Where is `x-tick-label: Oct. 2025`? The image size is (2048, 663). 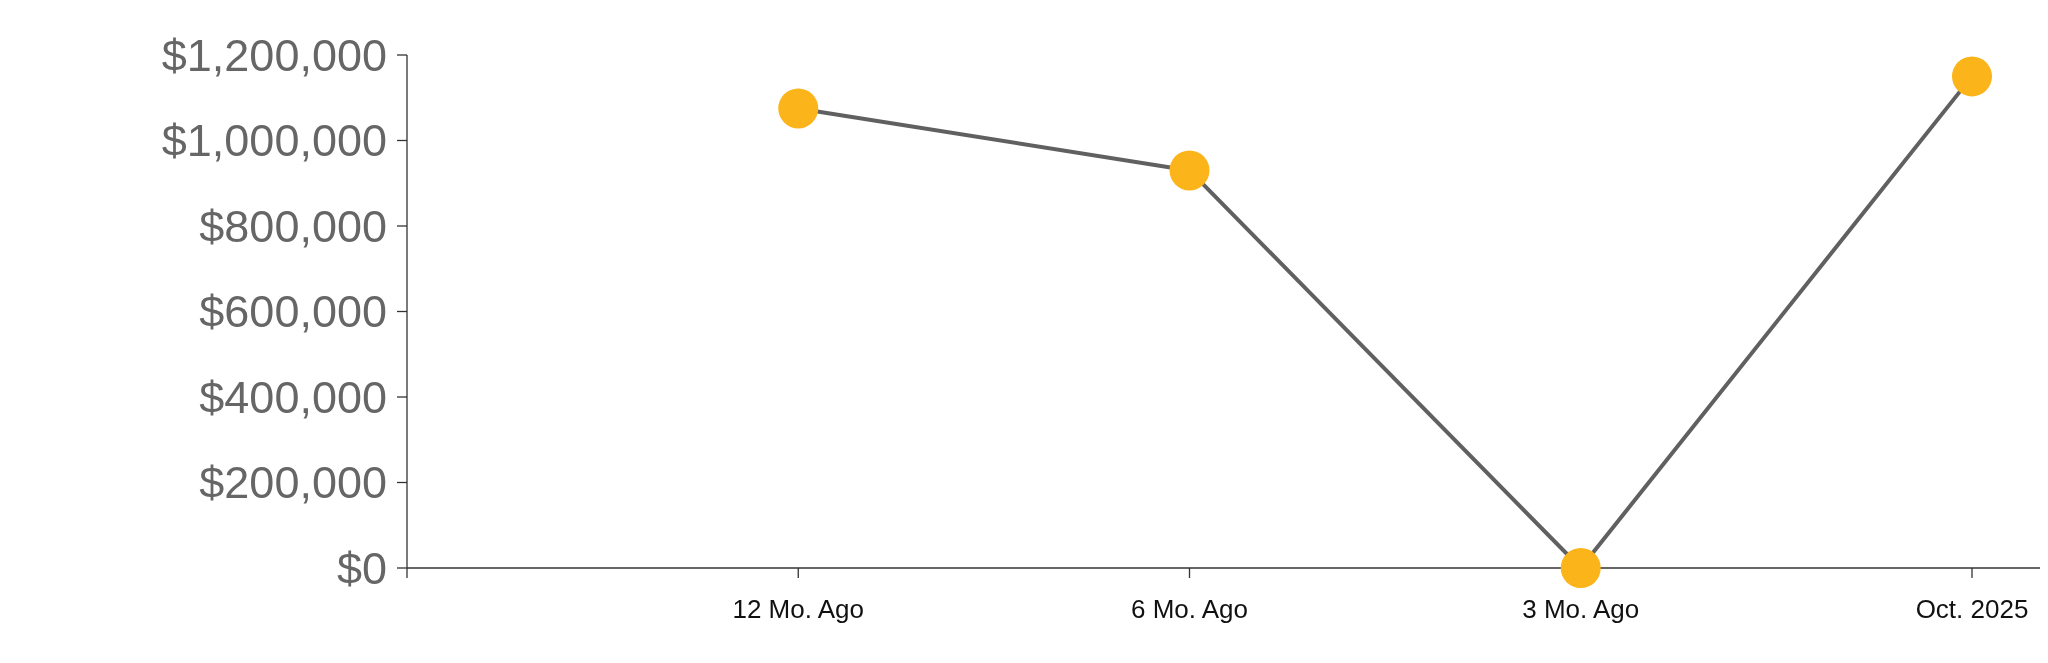
x-tick-label: Oct. 2025 is located at coordinates (1972, 609).